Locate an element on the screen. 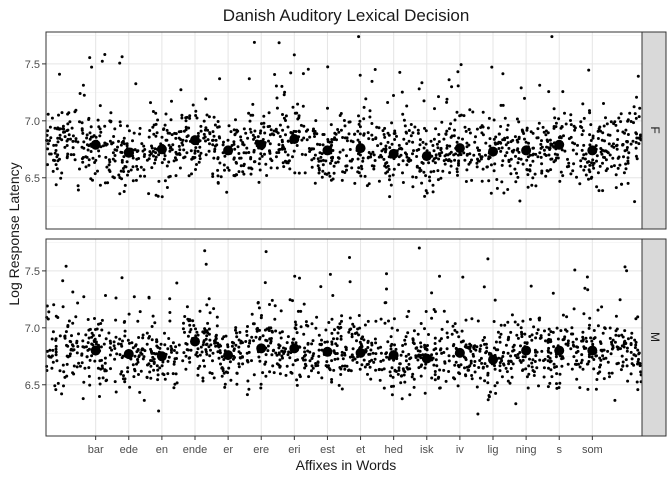  category-mean-bar is located at coordinates (95, 350).